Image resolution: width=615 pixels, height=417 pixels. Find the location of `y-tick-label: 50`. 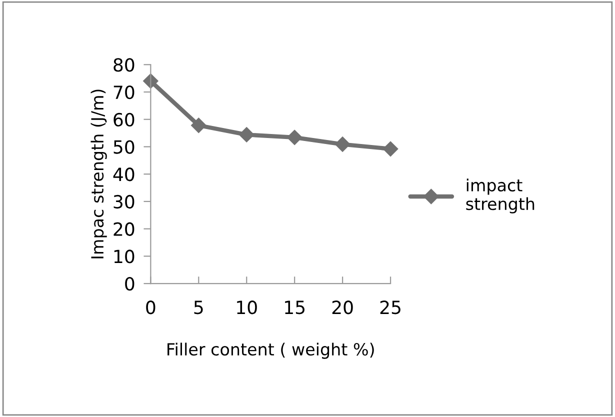

y-tick-label: 50 is located at coordinates (124, 147).